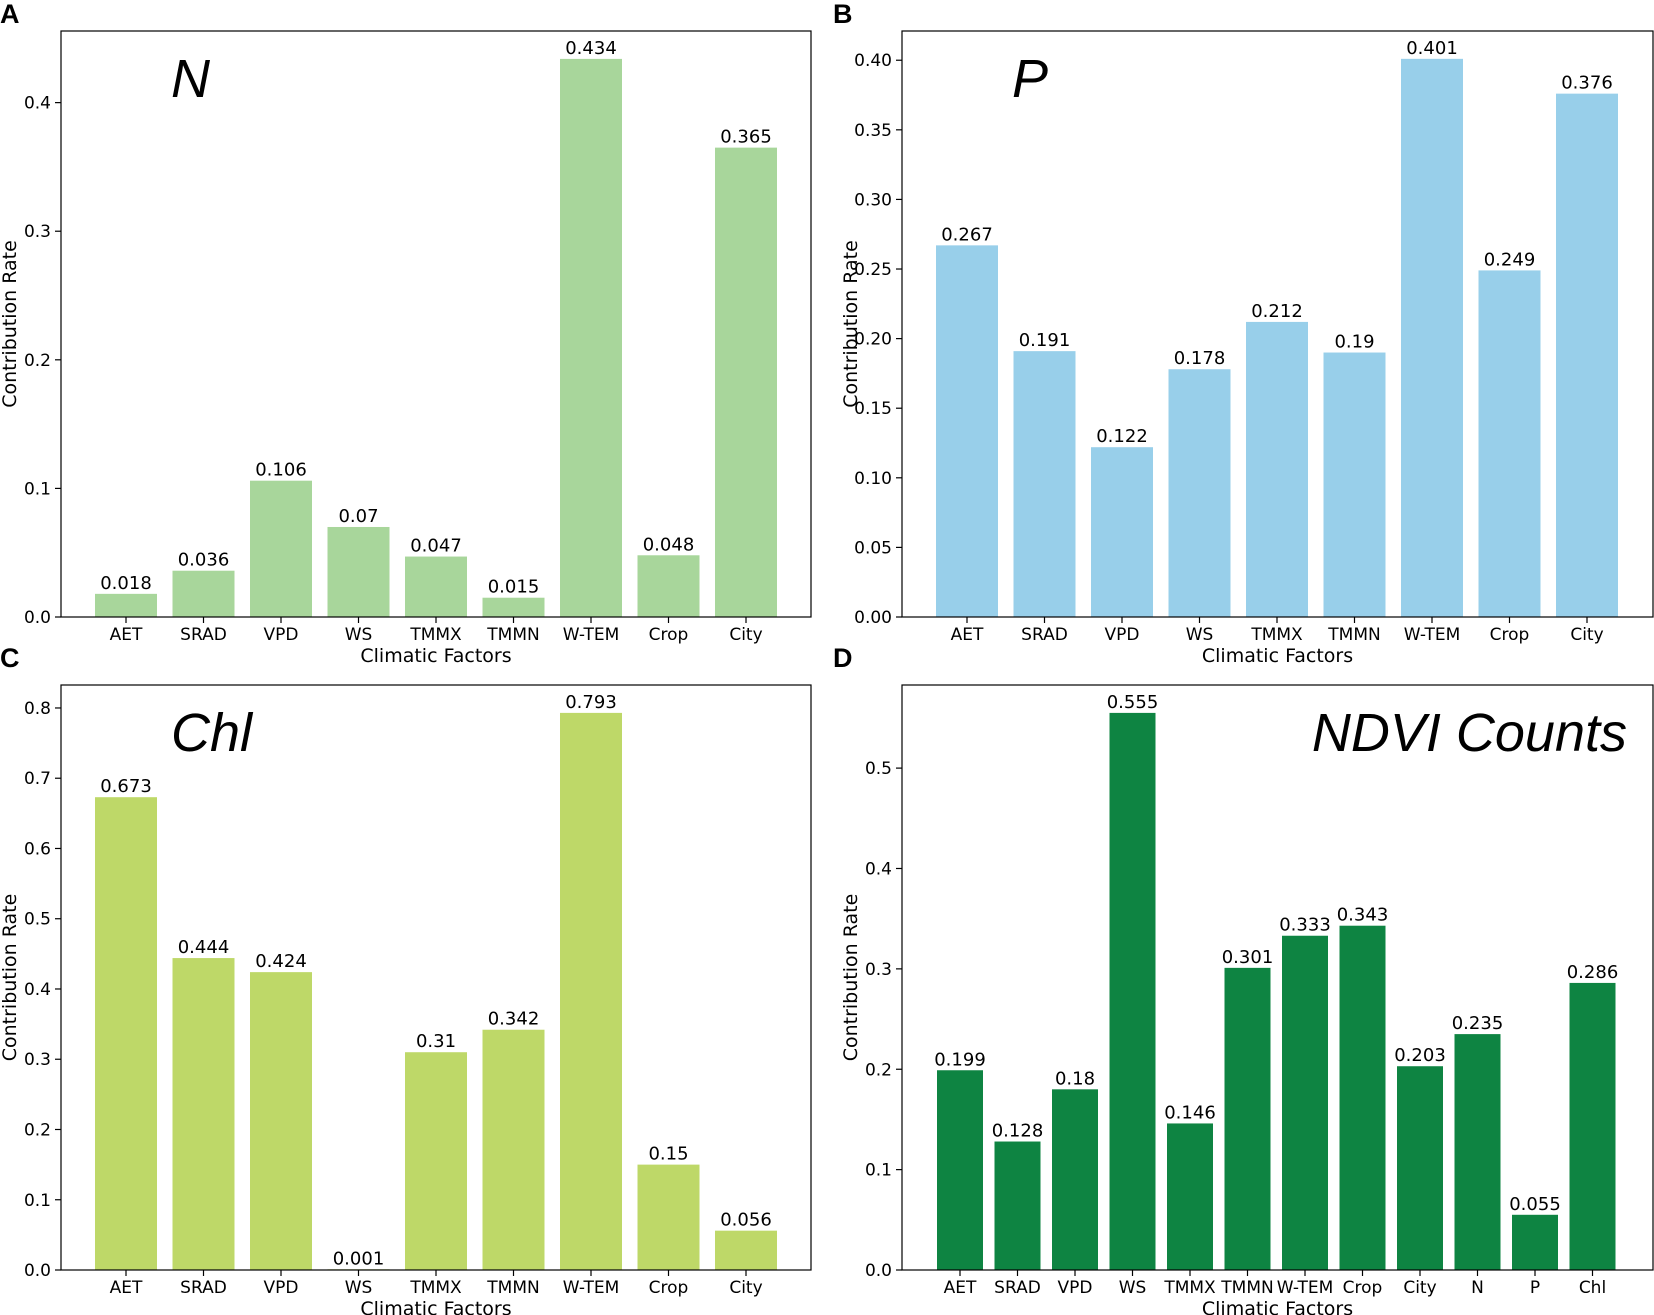  Describe the element at coordinates (1122, 436) in the screenshot. I see `data-label: 0.122` at that location.